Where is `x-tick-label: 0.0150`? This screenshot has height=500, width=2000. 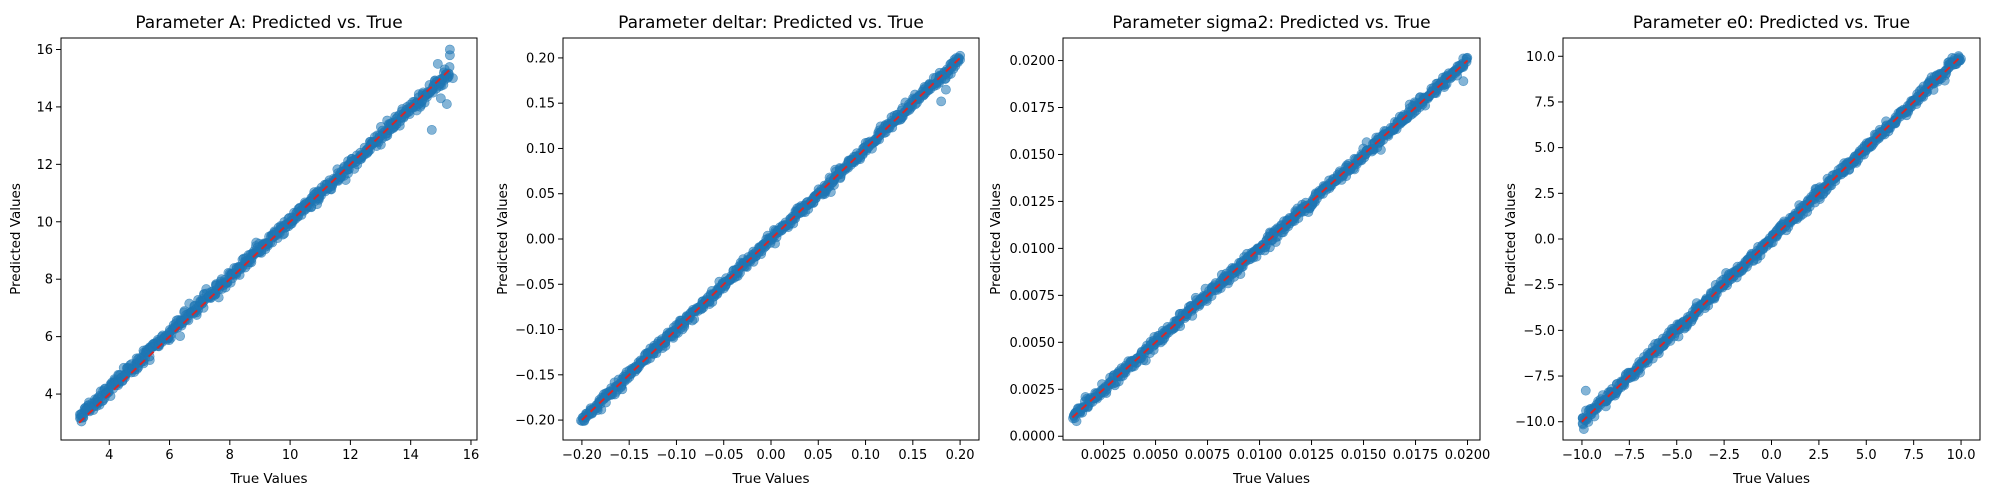
x-tick-label: 0.0150 is located at coordinates (1364, 455).